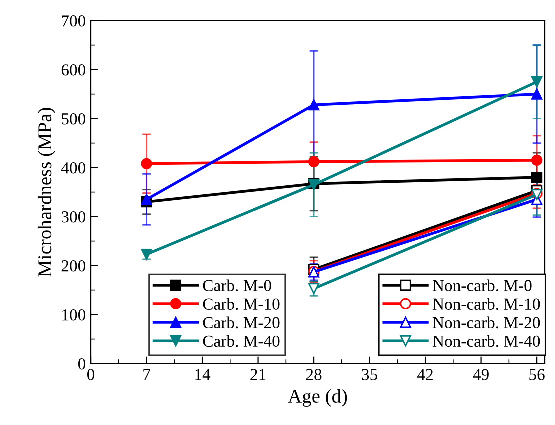 This screenshot has height=425, width=555. Describe the element at coordinates (47, 192) in the screenshot. I see `y-axis-title: Microhardness (MPa)` at that location.